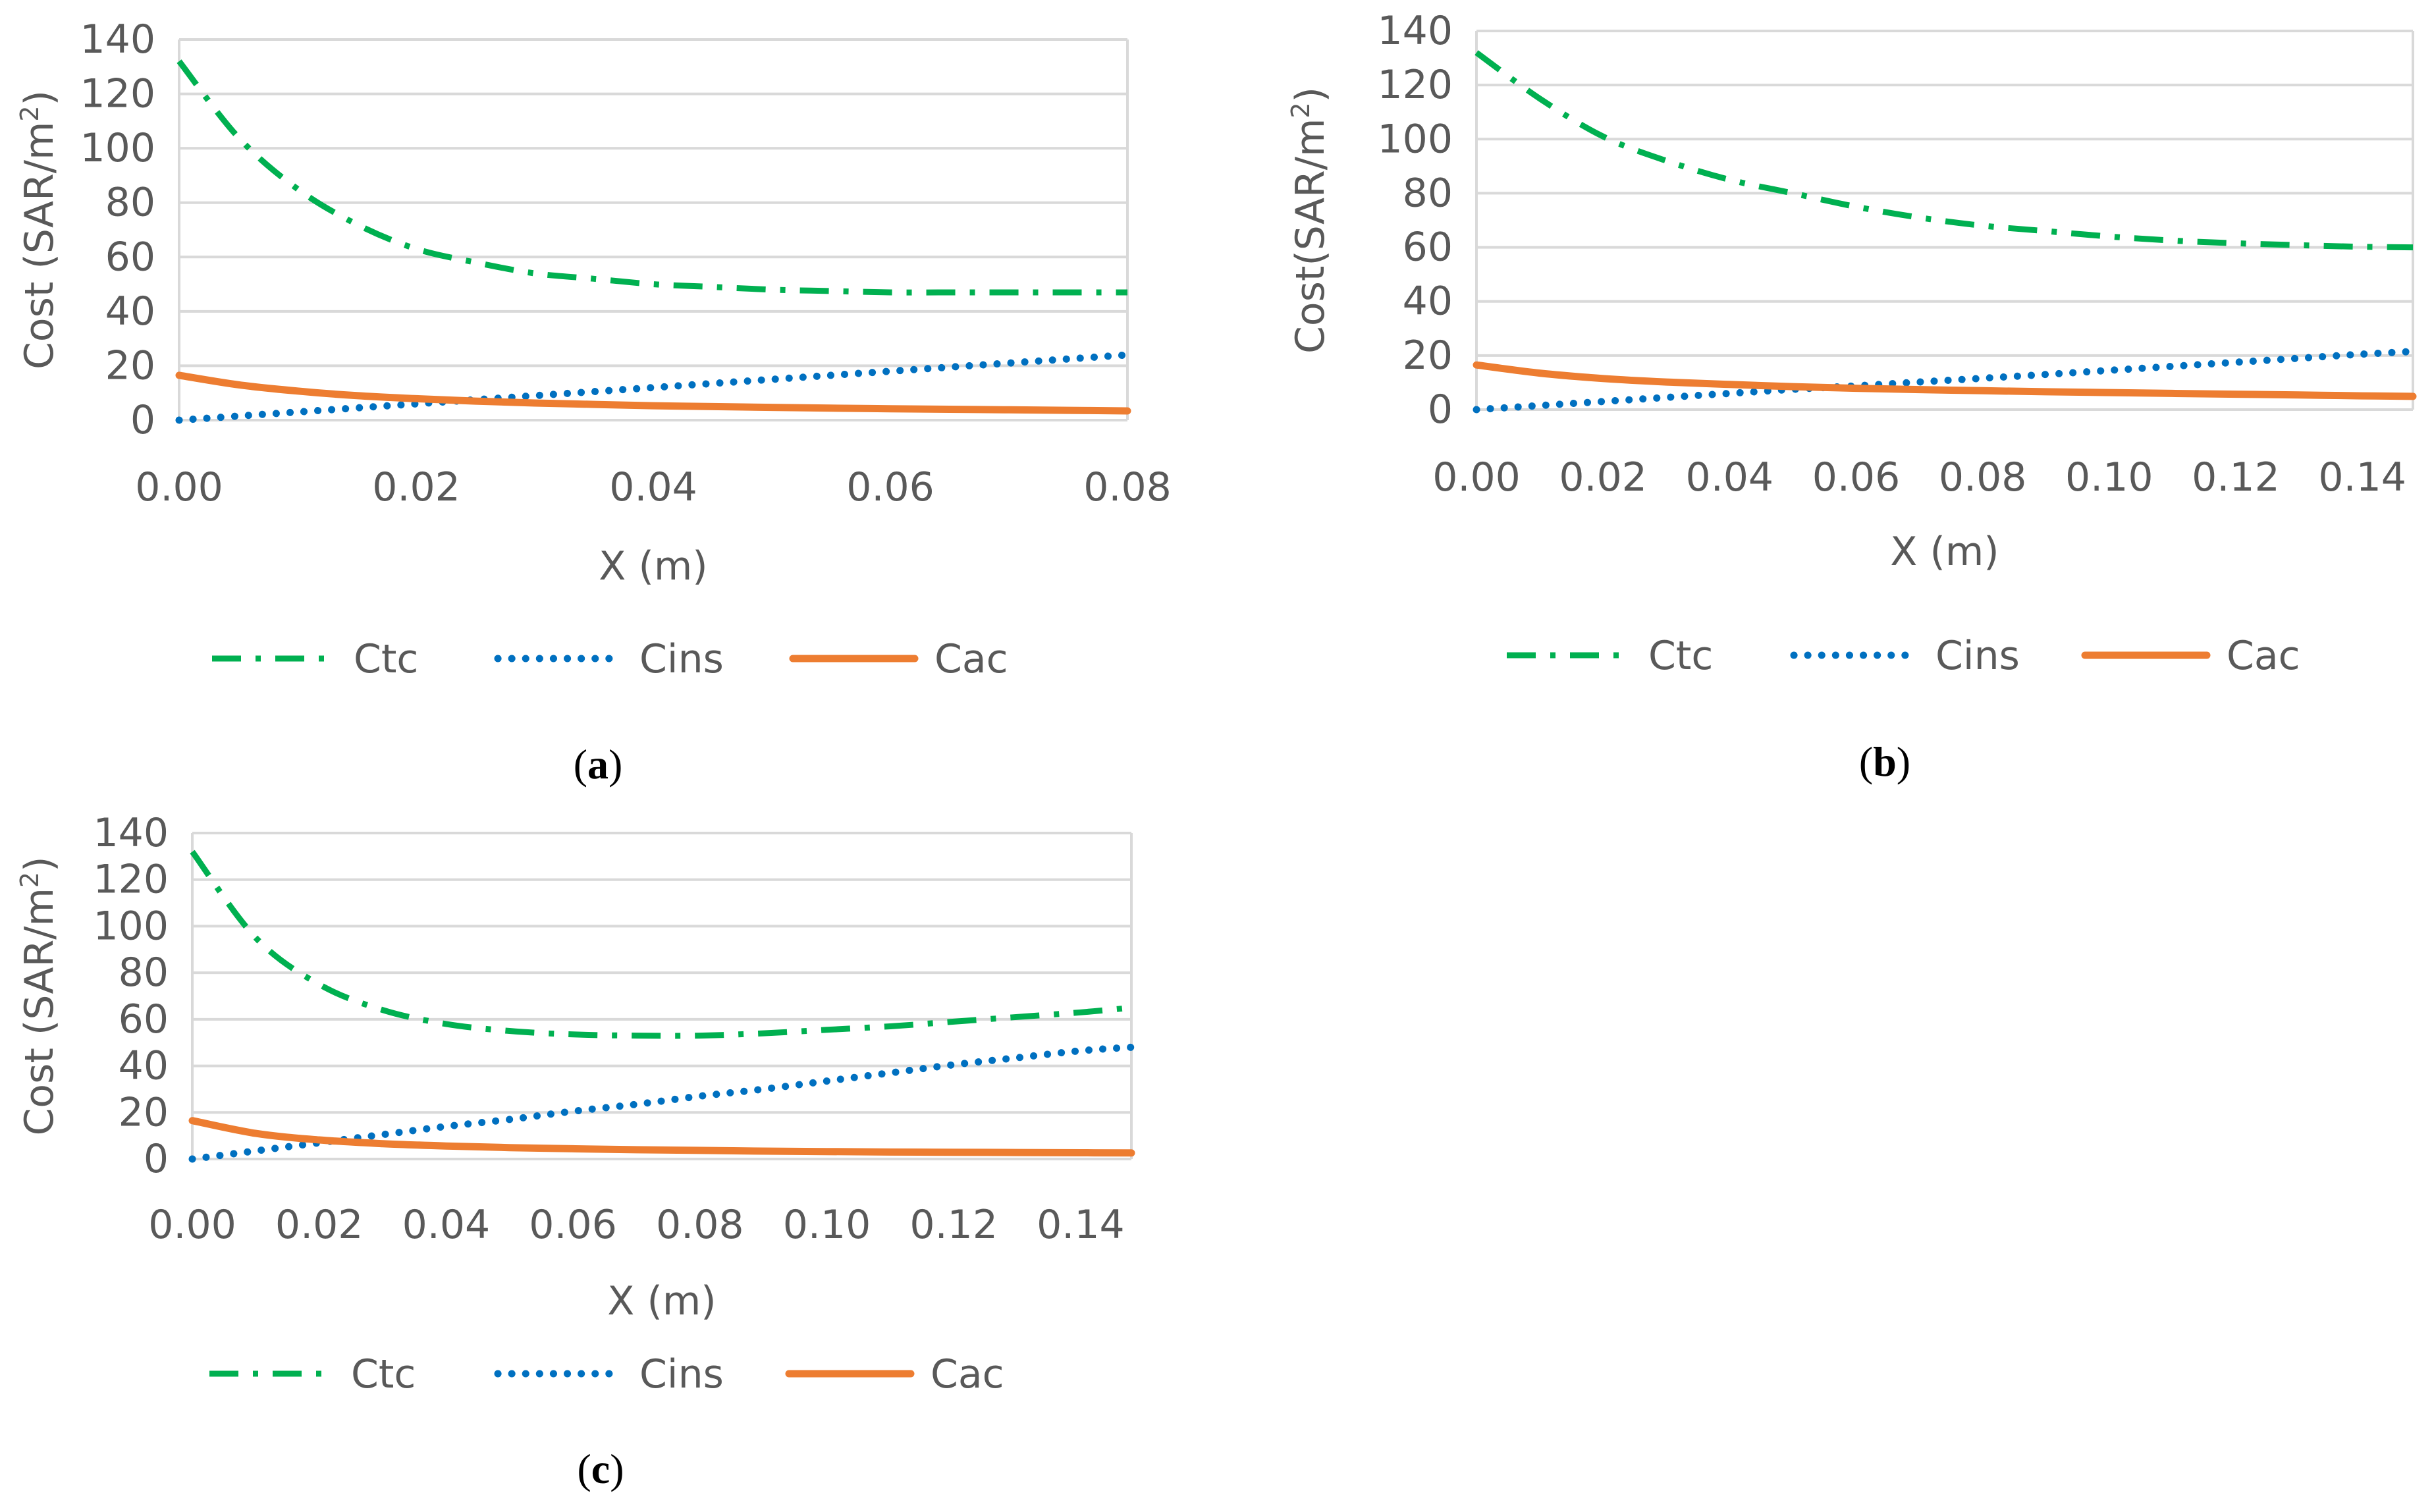 The width and height of the screenshot is (2434, 1512). I want to click on panel-caption: (b), so click(1884, 762).